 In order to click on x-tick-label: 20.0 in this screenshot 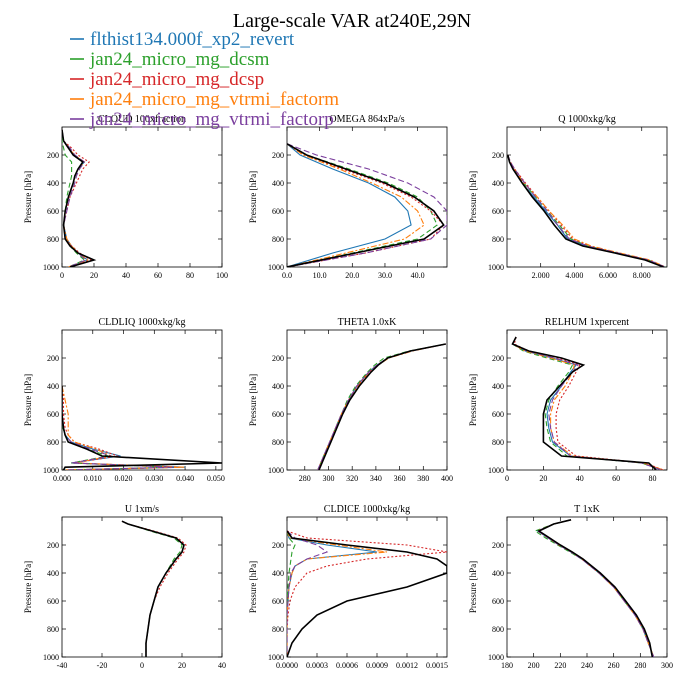, I will do `click(352, 275)`.